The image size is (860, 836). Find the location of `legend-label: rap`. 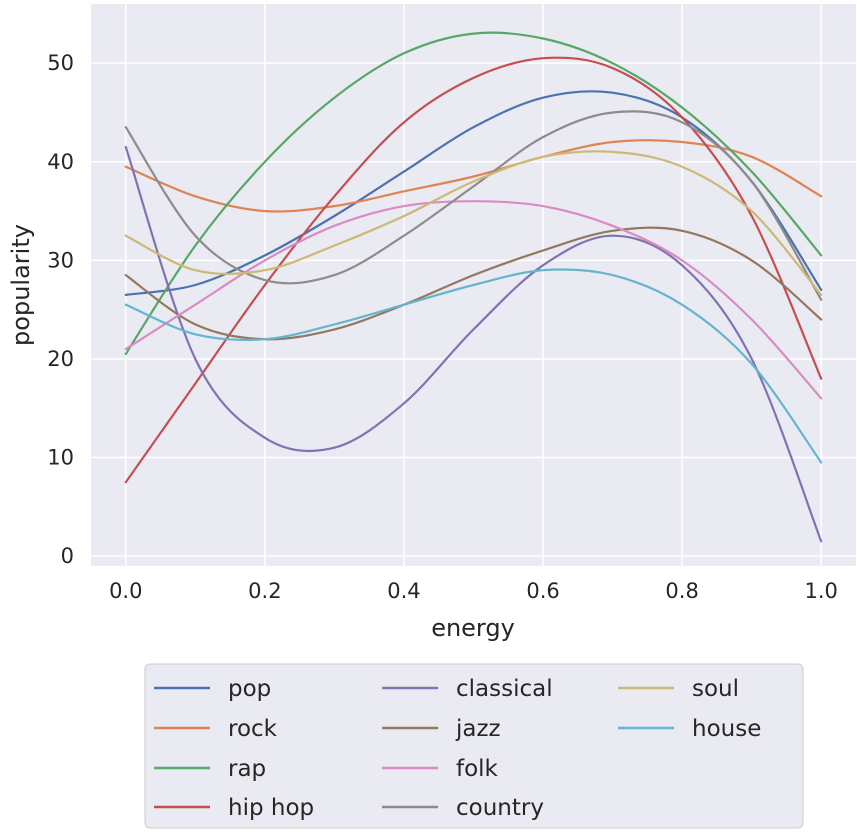

legend-label: rap is located at coordinates (247, 769).